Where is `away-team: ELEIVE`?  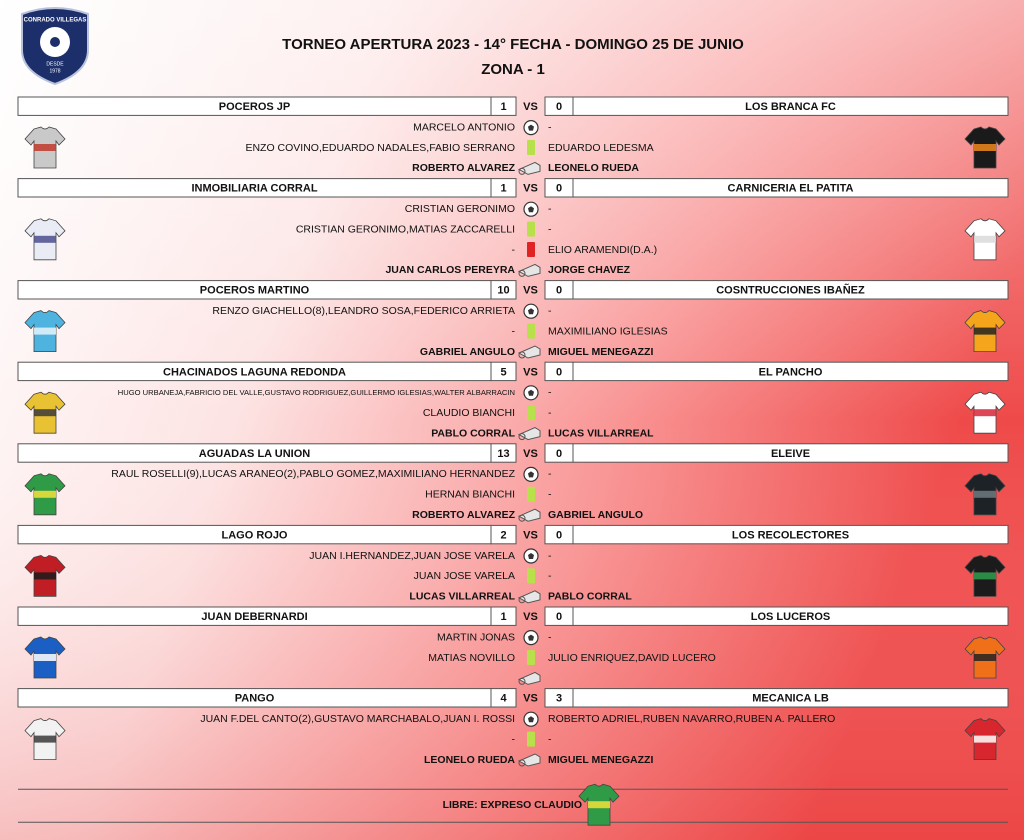
away-team: ELEIVE is located at coordinates (790, 454).